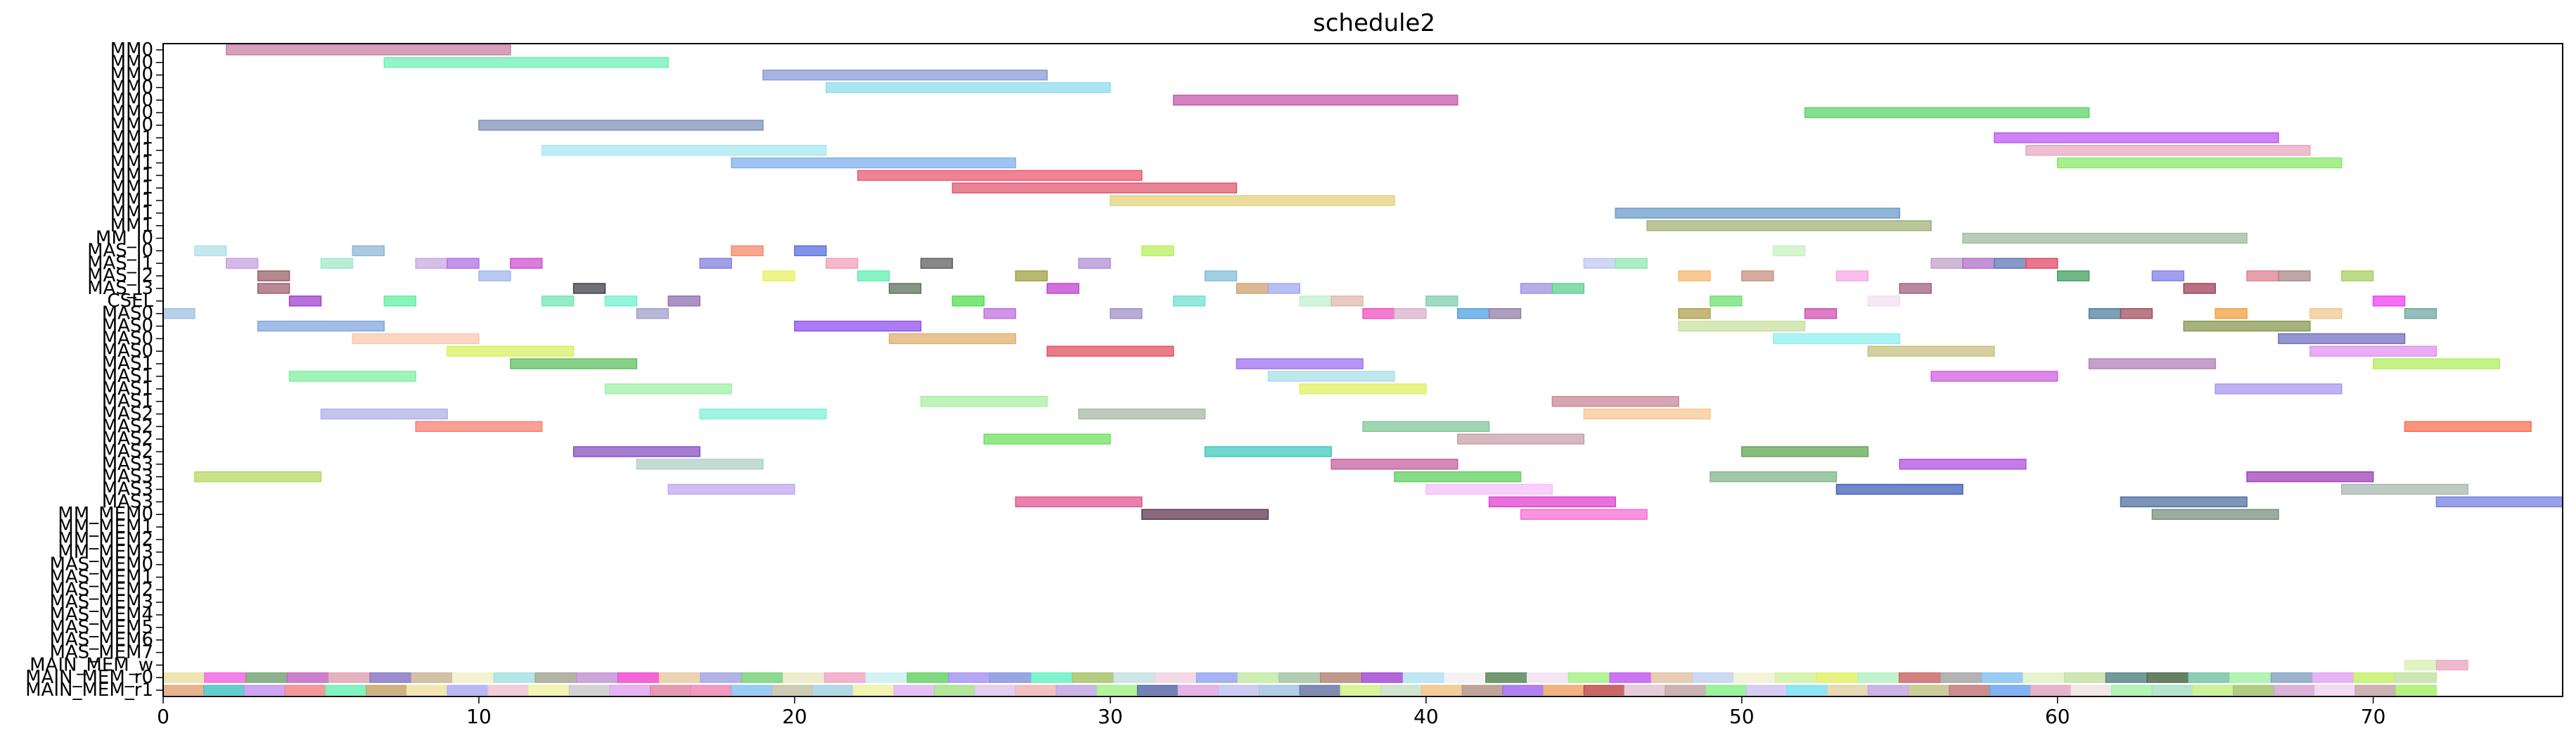  Describe the element at coordinates (89, 690) in the screenshot. I see `y-tick-label: MAIN_MEM_r1` at that location.